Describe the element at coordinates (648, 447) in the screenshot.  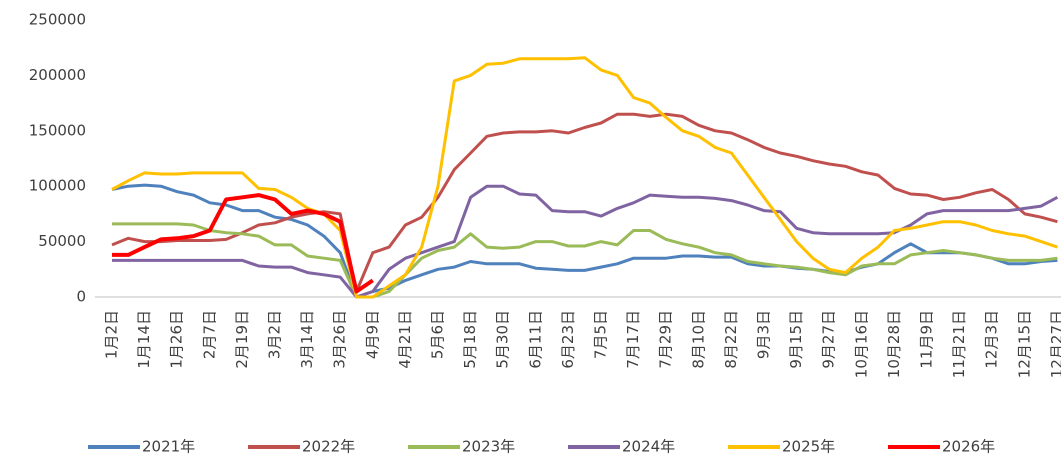
I see `legend-label: 2024年` at that location.